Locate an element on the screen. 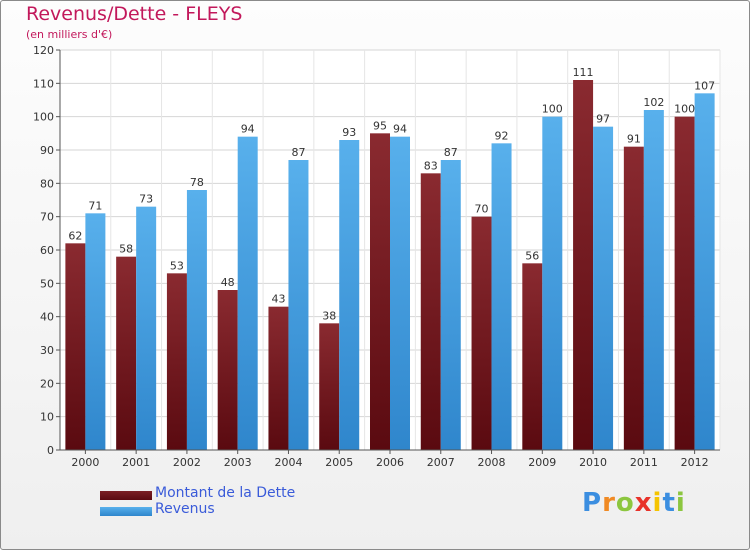  x-tick-label: 2007 is located at coordinates (441, 462).